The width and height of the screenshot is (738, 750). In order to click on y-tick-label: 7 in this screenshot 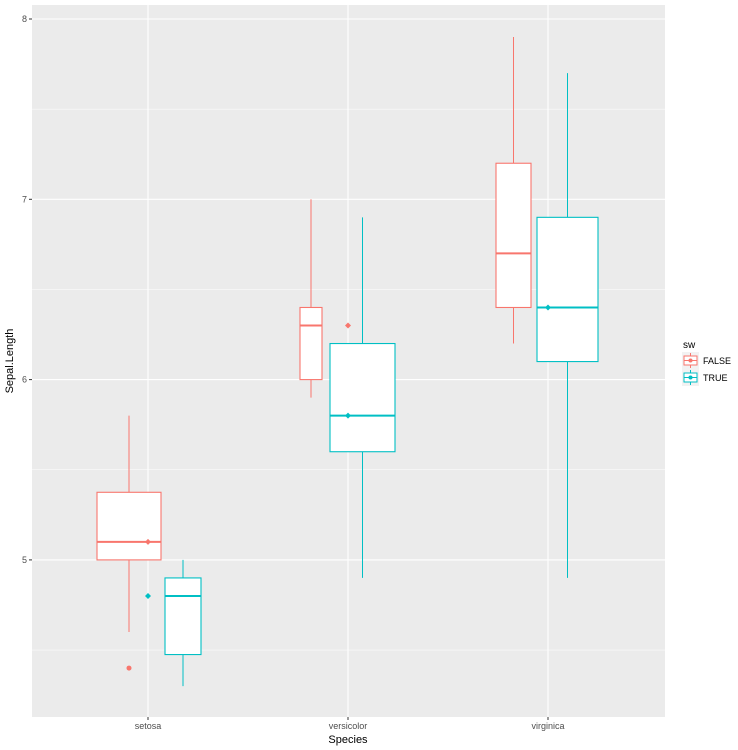, I will do `click(24, 199)`.